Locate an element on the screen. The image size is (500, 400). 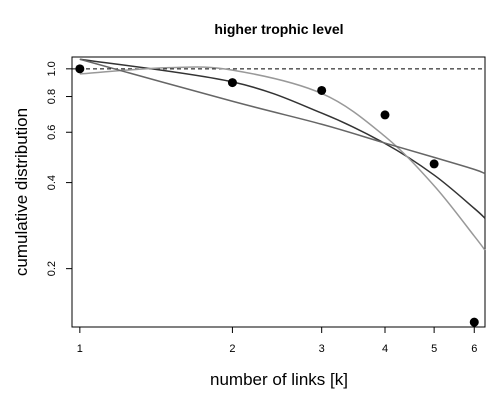
x-tick-label: 3 is located at coordinates (322, 349).